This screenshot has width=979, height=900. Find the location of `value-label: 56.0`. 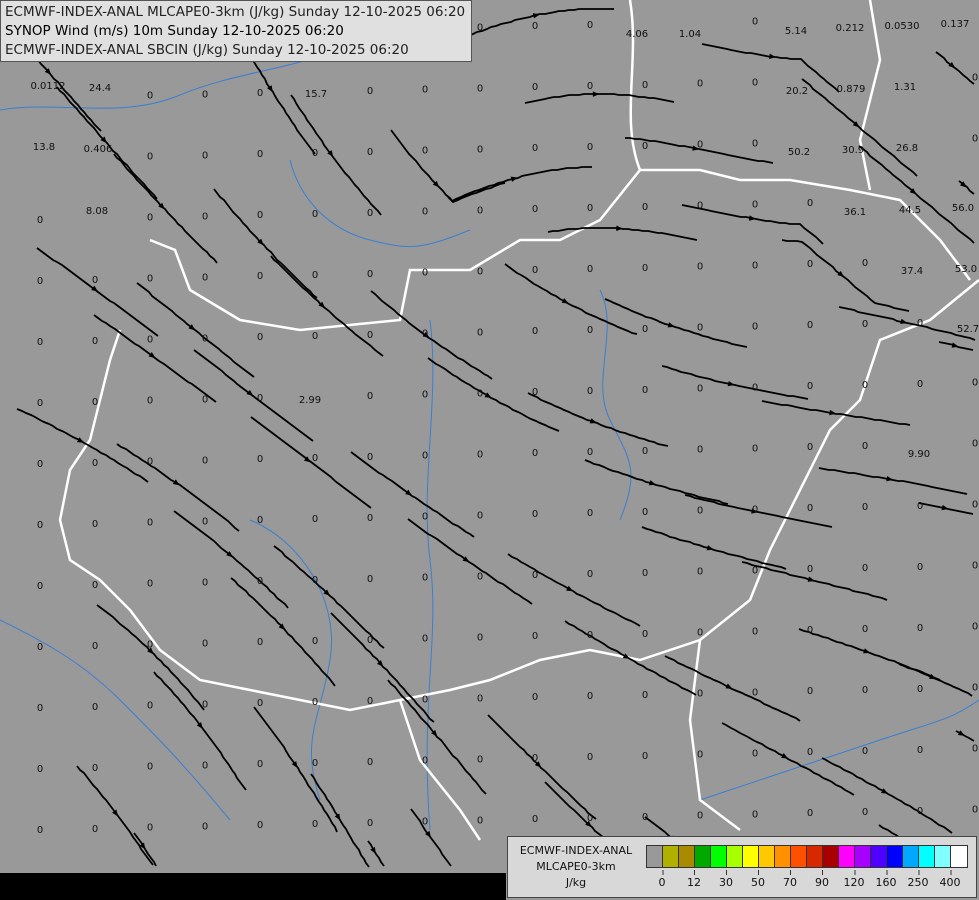

value-label: 56.0 is located at coordinates (963, 208).